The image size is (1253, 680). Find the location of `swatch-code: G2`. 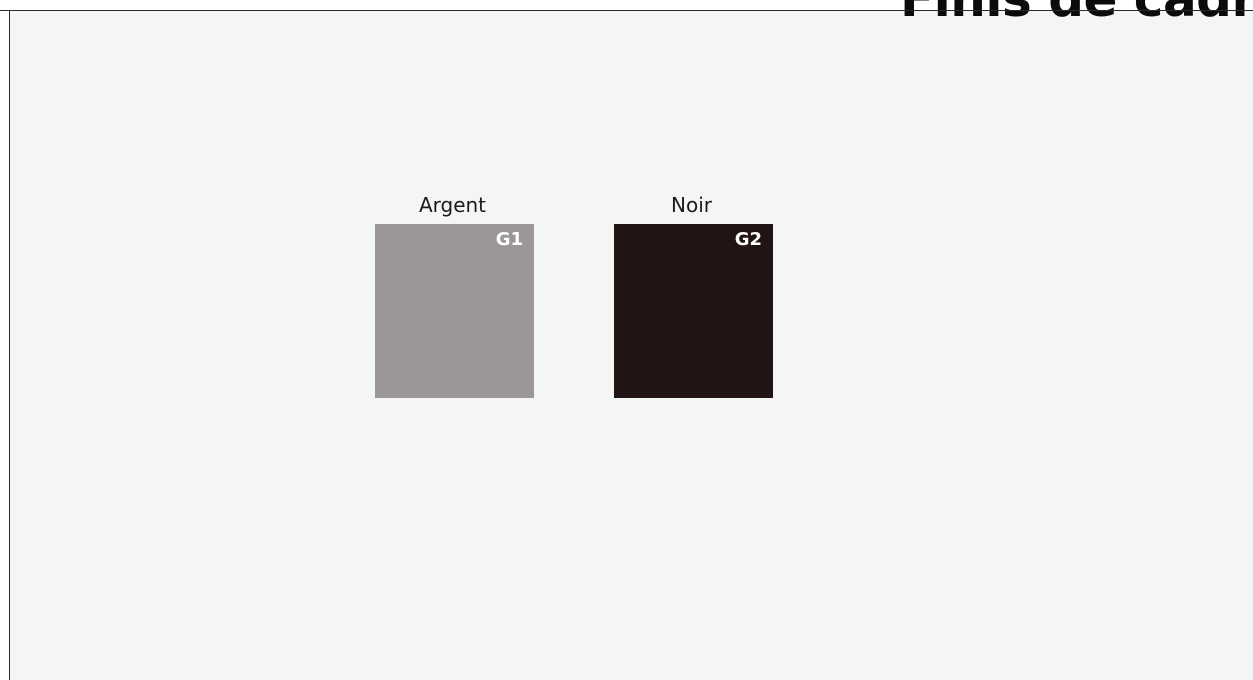

swatch-code: G2 is located at coordinates (748, 239).